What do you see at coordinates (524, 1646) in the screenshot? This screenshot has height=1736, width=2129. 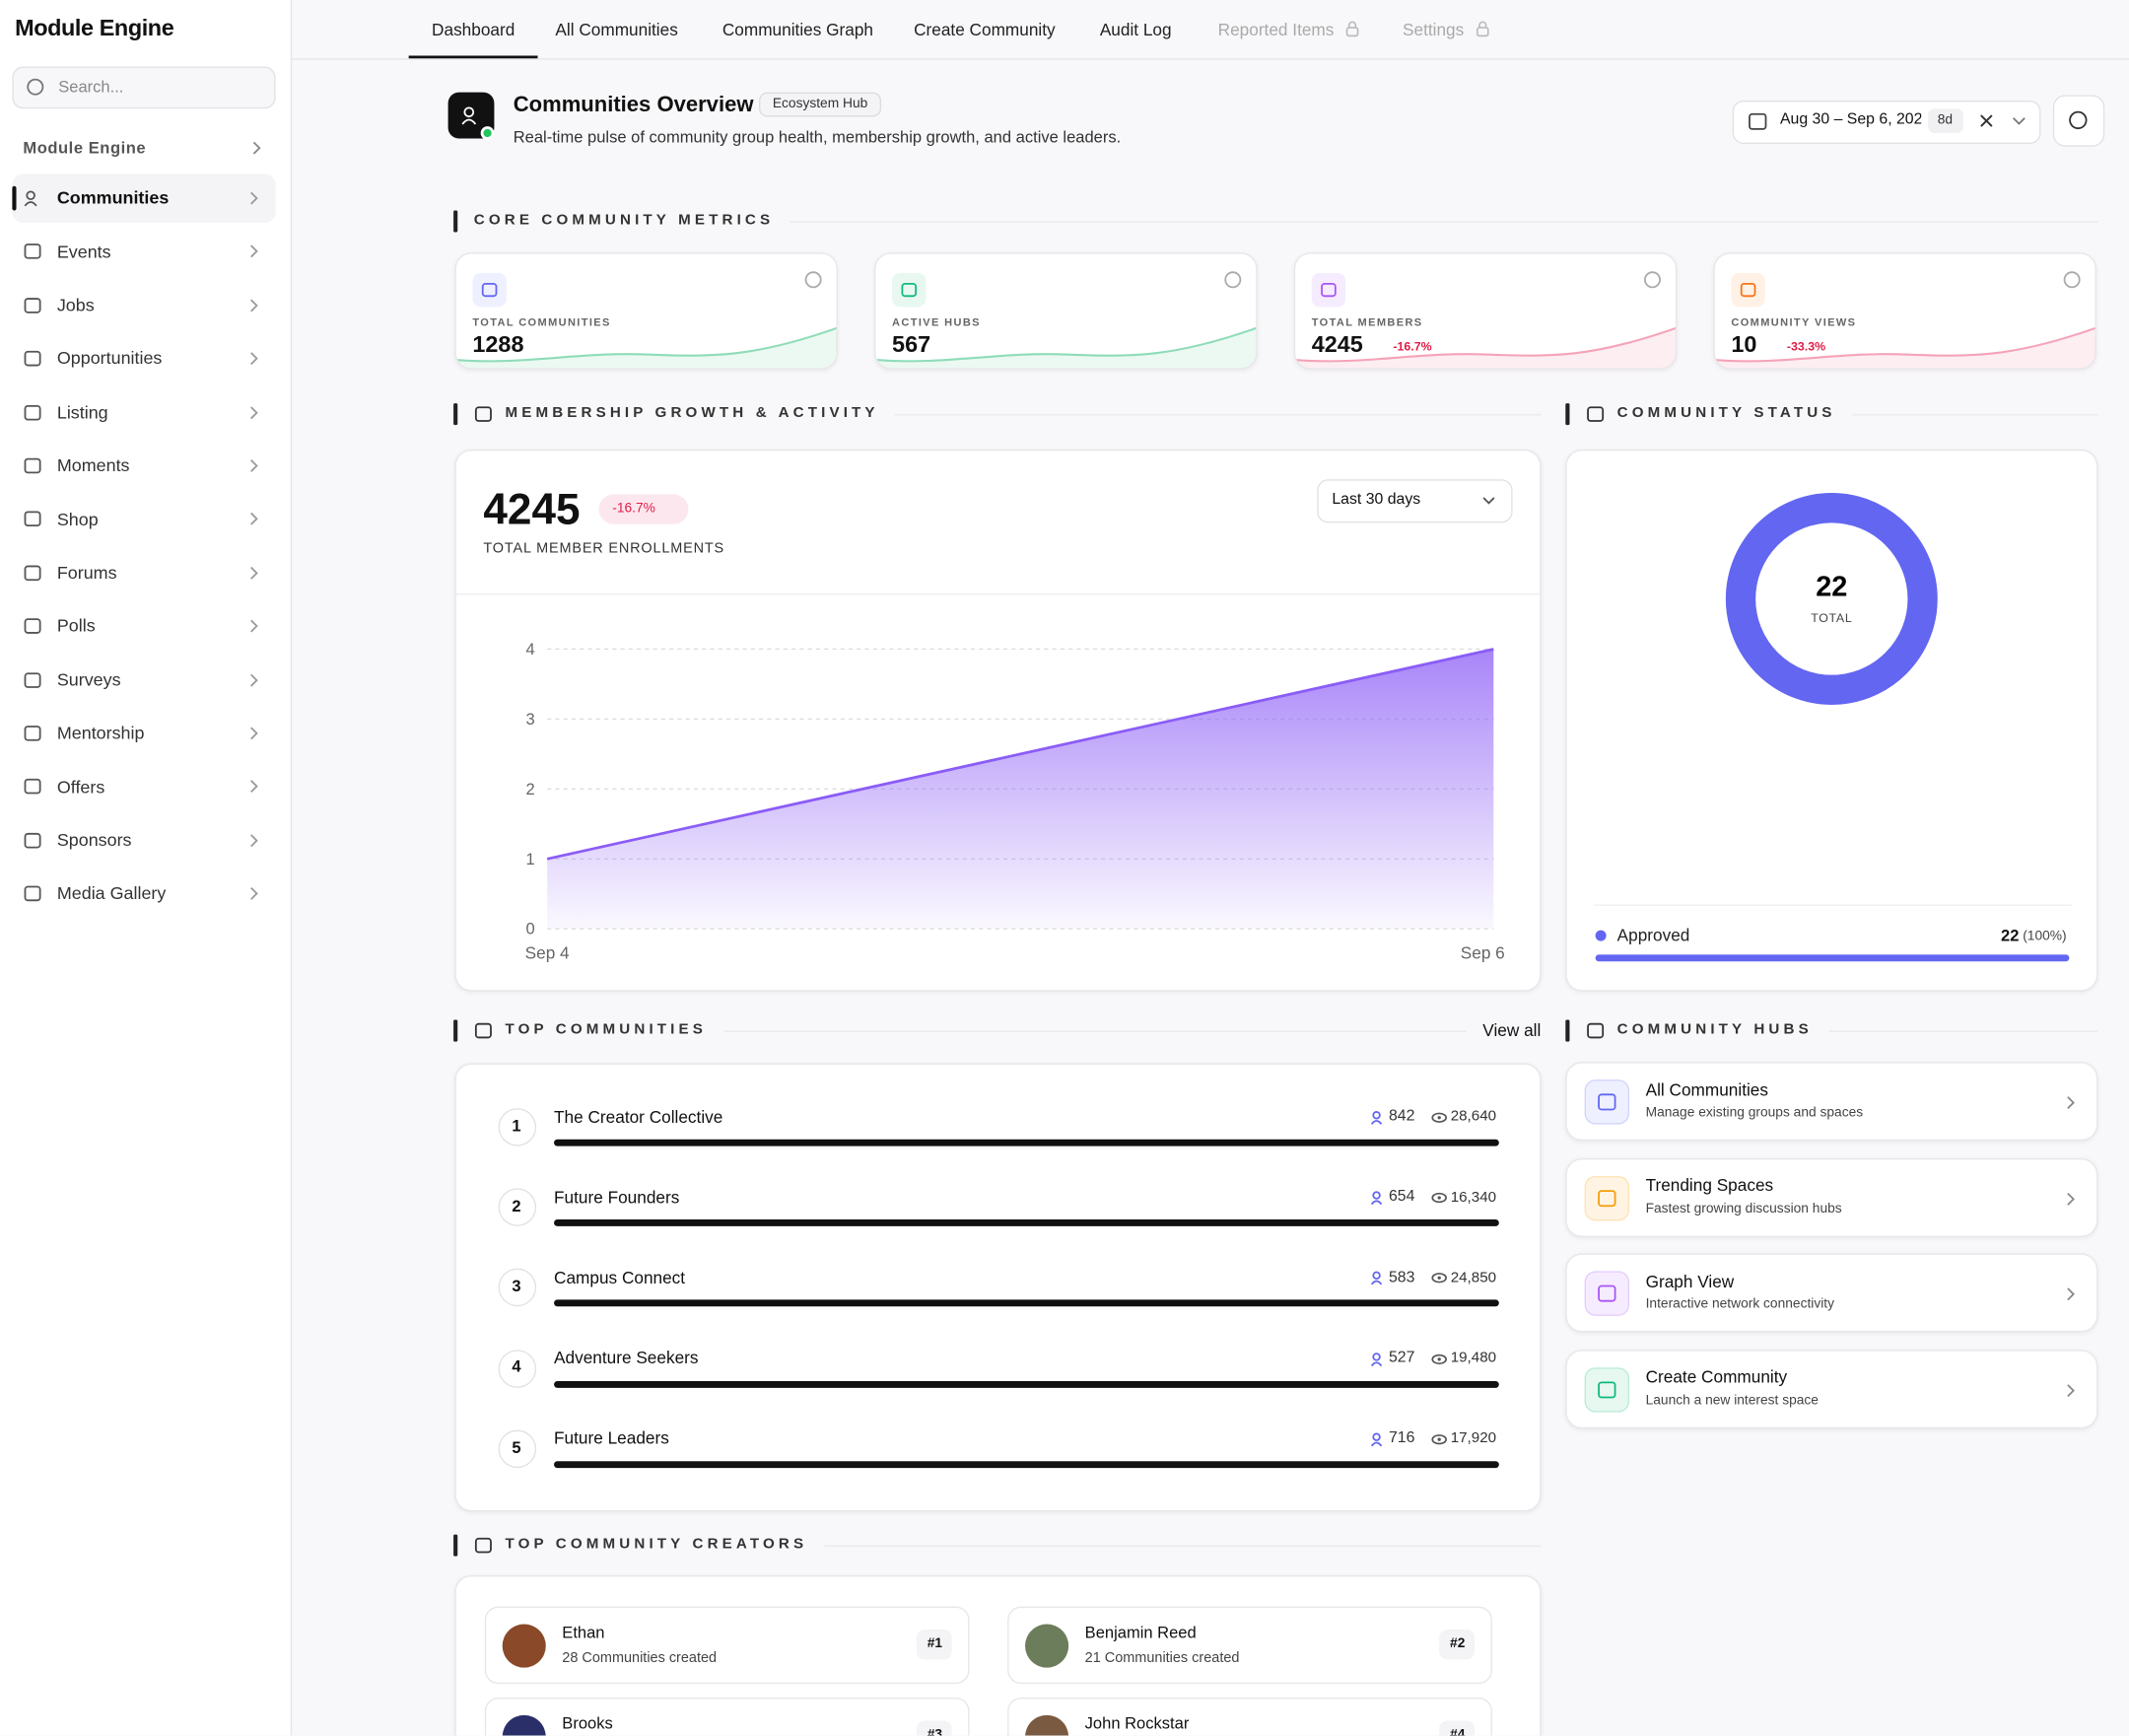 I see `creator-avatar` at bounding box center [524, 1646].